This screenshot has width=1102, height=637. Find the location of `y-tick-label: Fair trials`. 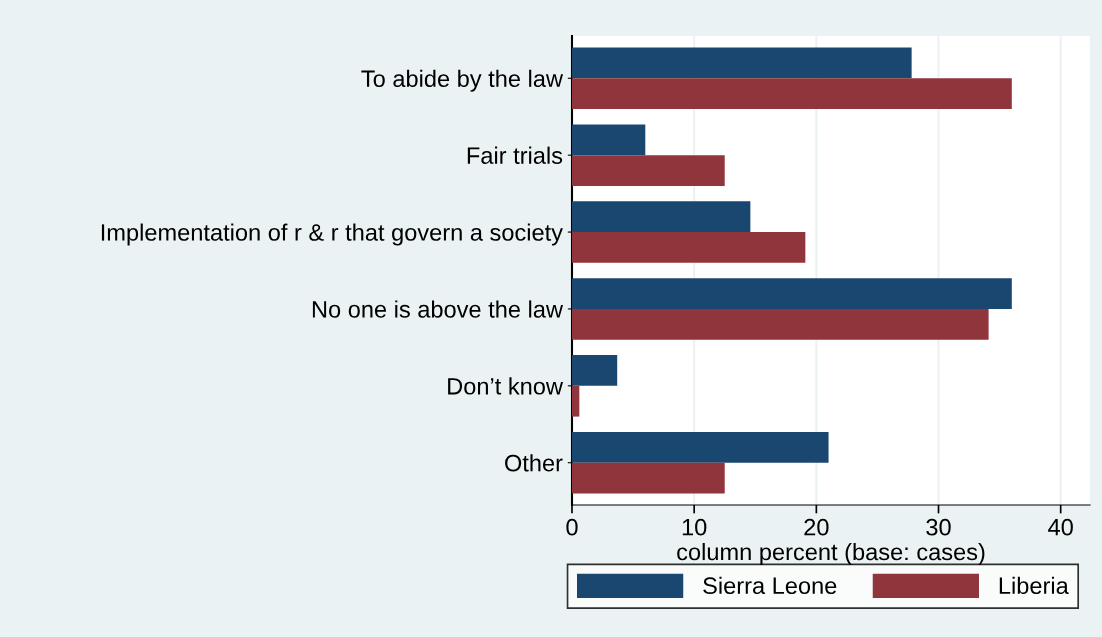

y-tick-label: Fair trials is located at coordinates (515, 155).